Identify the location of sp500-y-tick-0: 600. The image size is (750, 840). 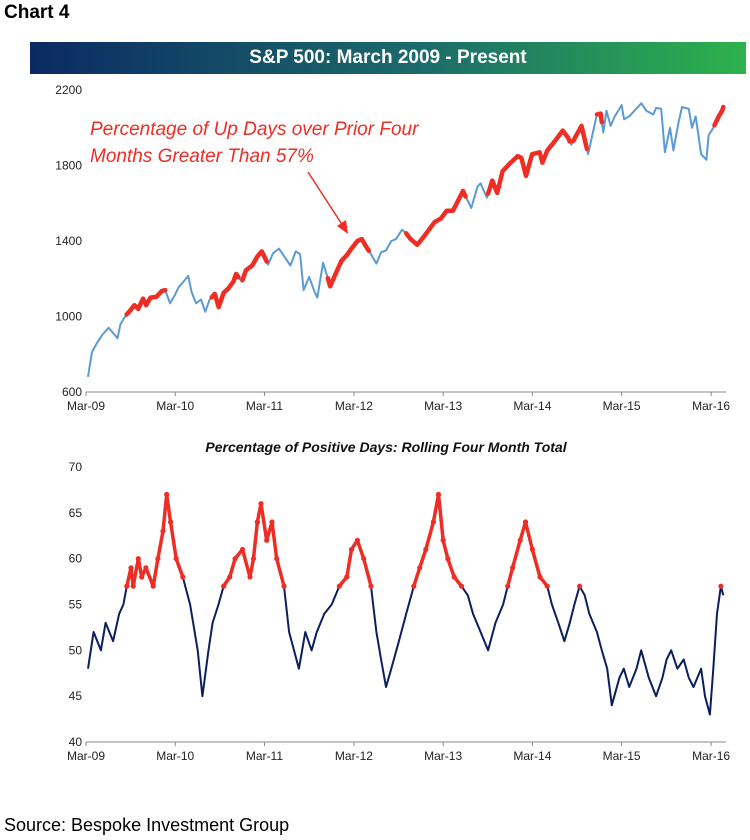
(72, 392).